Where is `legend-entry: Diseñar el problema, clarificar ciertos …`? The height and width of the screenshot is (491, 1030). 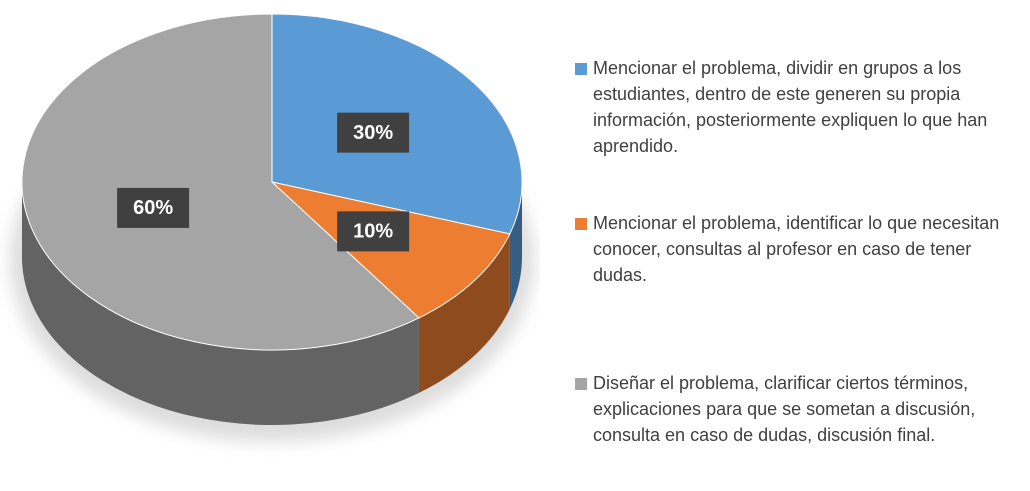 legend-entry: Diseñar el problema, clarificar ciertos … is located at coordinates (798, 409).